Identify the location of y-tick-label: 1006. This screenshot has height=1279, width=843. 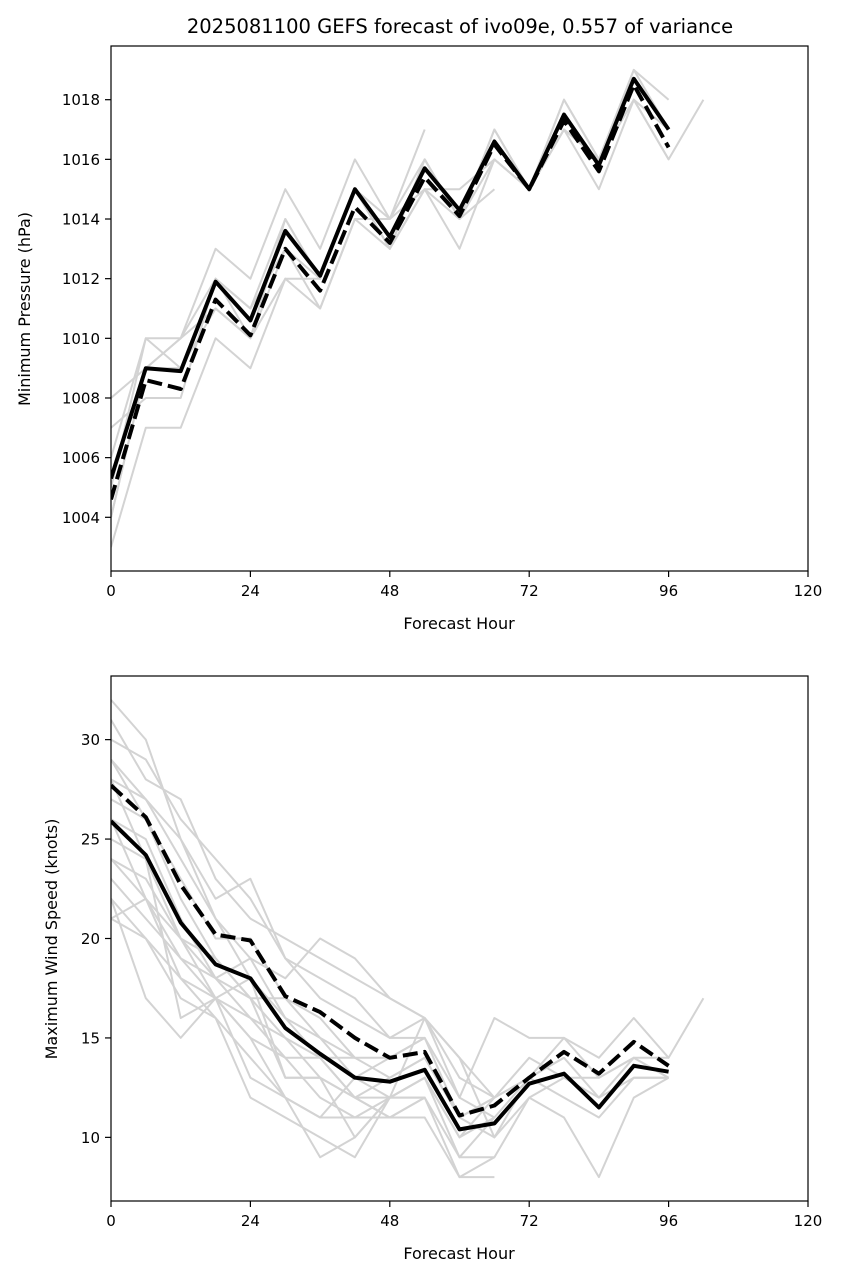
(81, 458).